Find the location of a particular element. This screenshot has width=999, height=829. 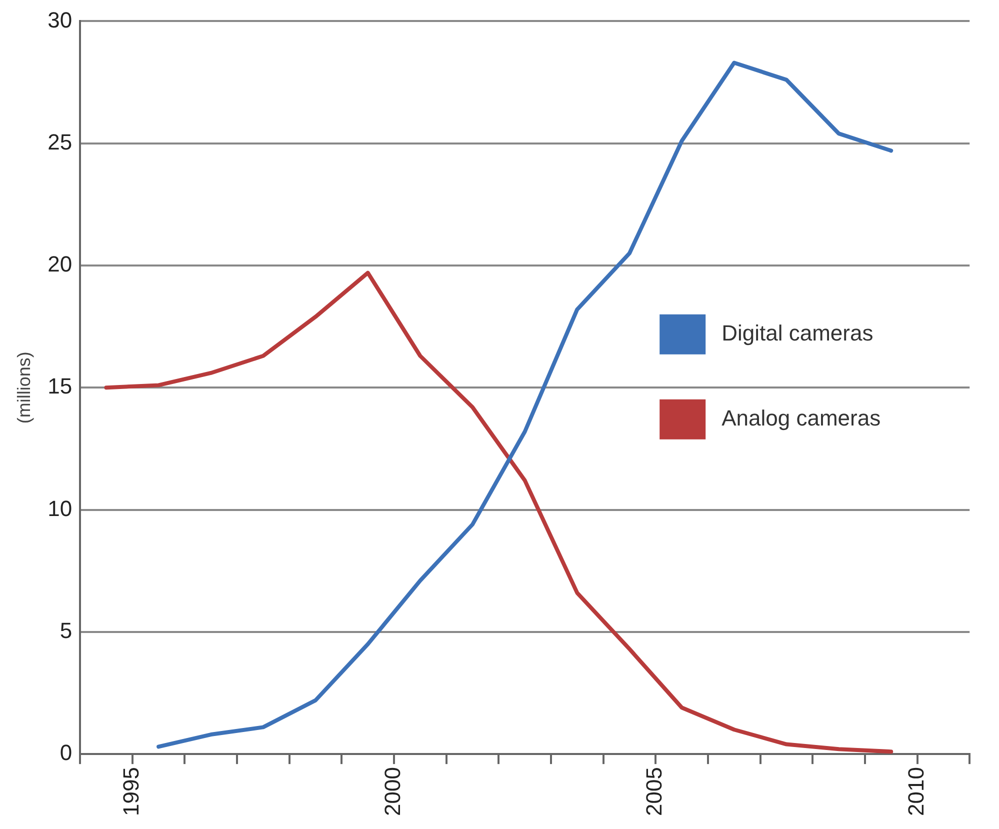

y-tick-label: 0 is located at coordinates (66, 753).